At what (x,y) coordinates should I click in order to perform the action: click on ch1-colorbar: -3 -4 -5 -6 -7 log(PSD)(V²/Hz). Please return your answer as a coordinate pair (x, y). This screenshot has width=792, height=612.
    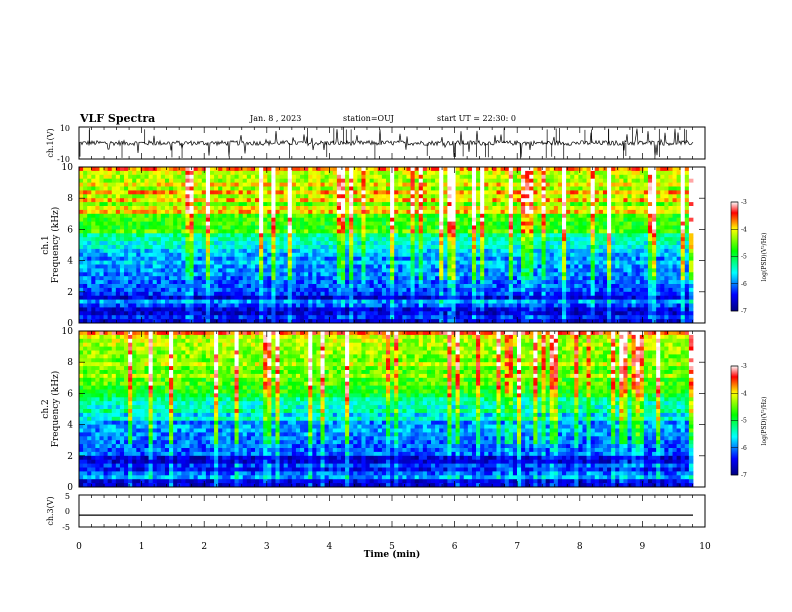
    Looking at the image, I should click on (749, 257).